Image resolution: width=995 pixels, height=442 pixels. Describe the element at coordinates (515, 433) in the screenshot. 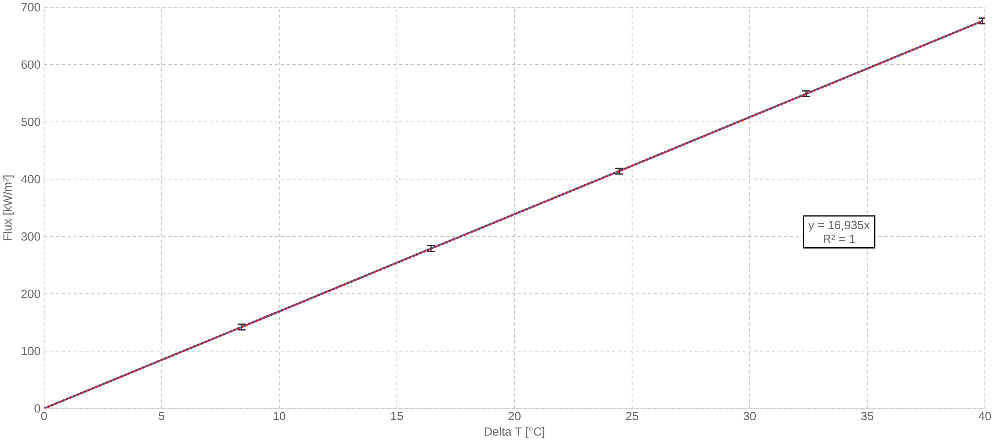

I see `x-axis-title: Delta T [°C]` at that location.